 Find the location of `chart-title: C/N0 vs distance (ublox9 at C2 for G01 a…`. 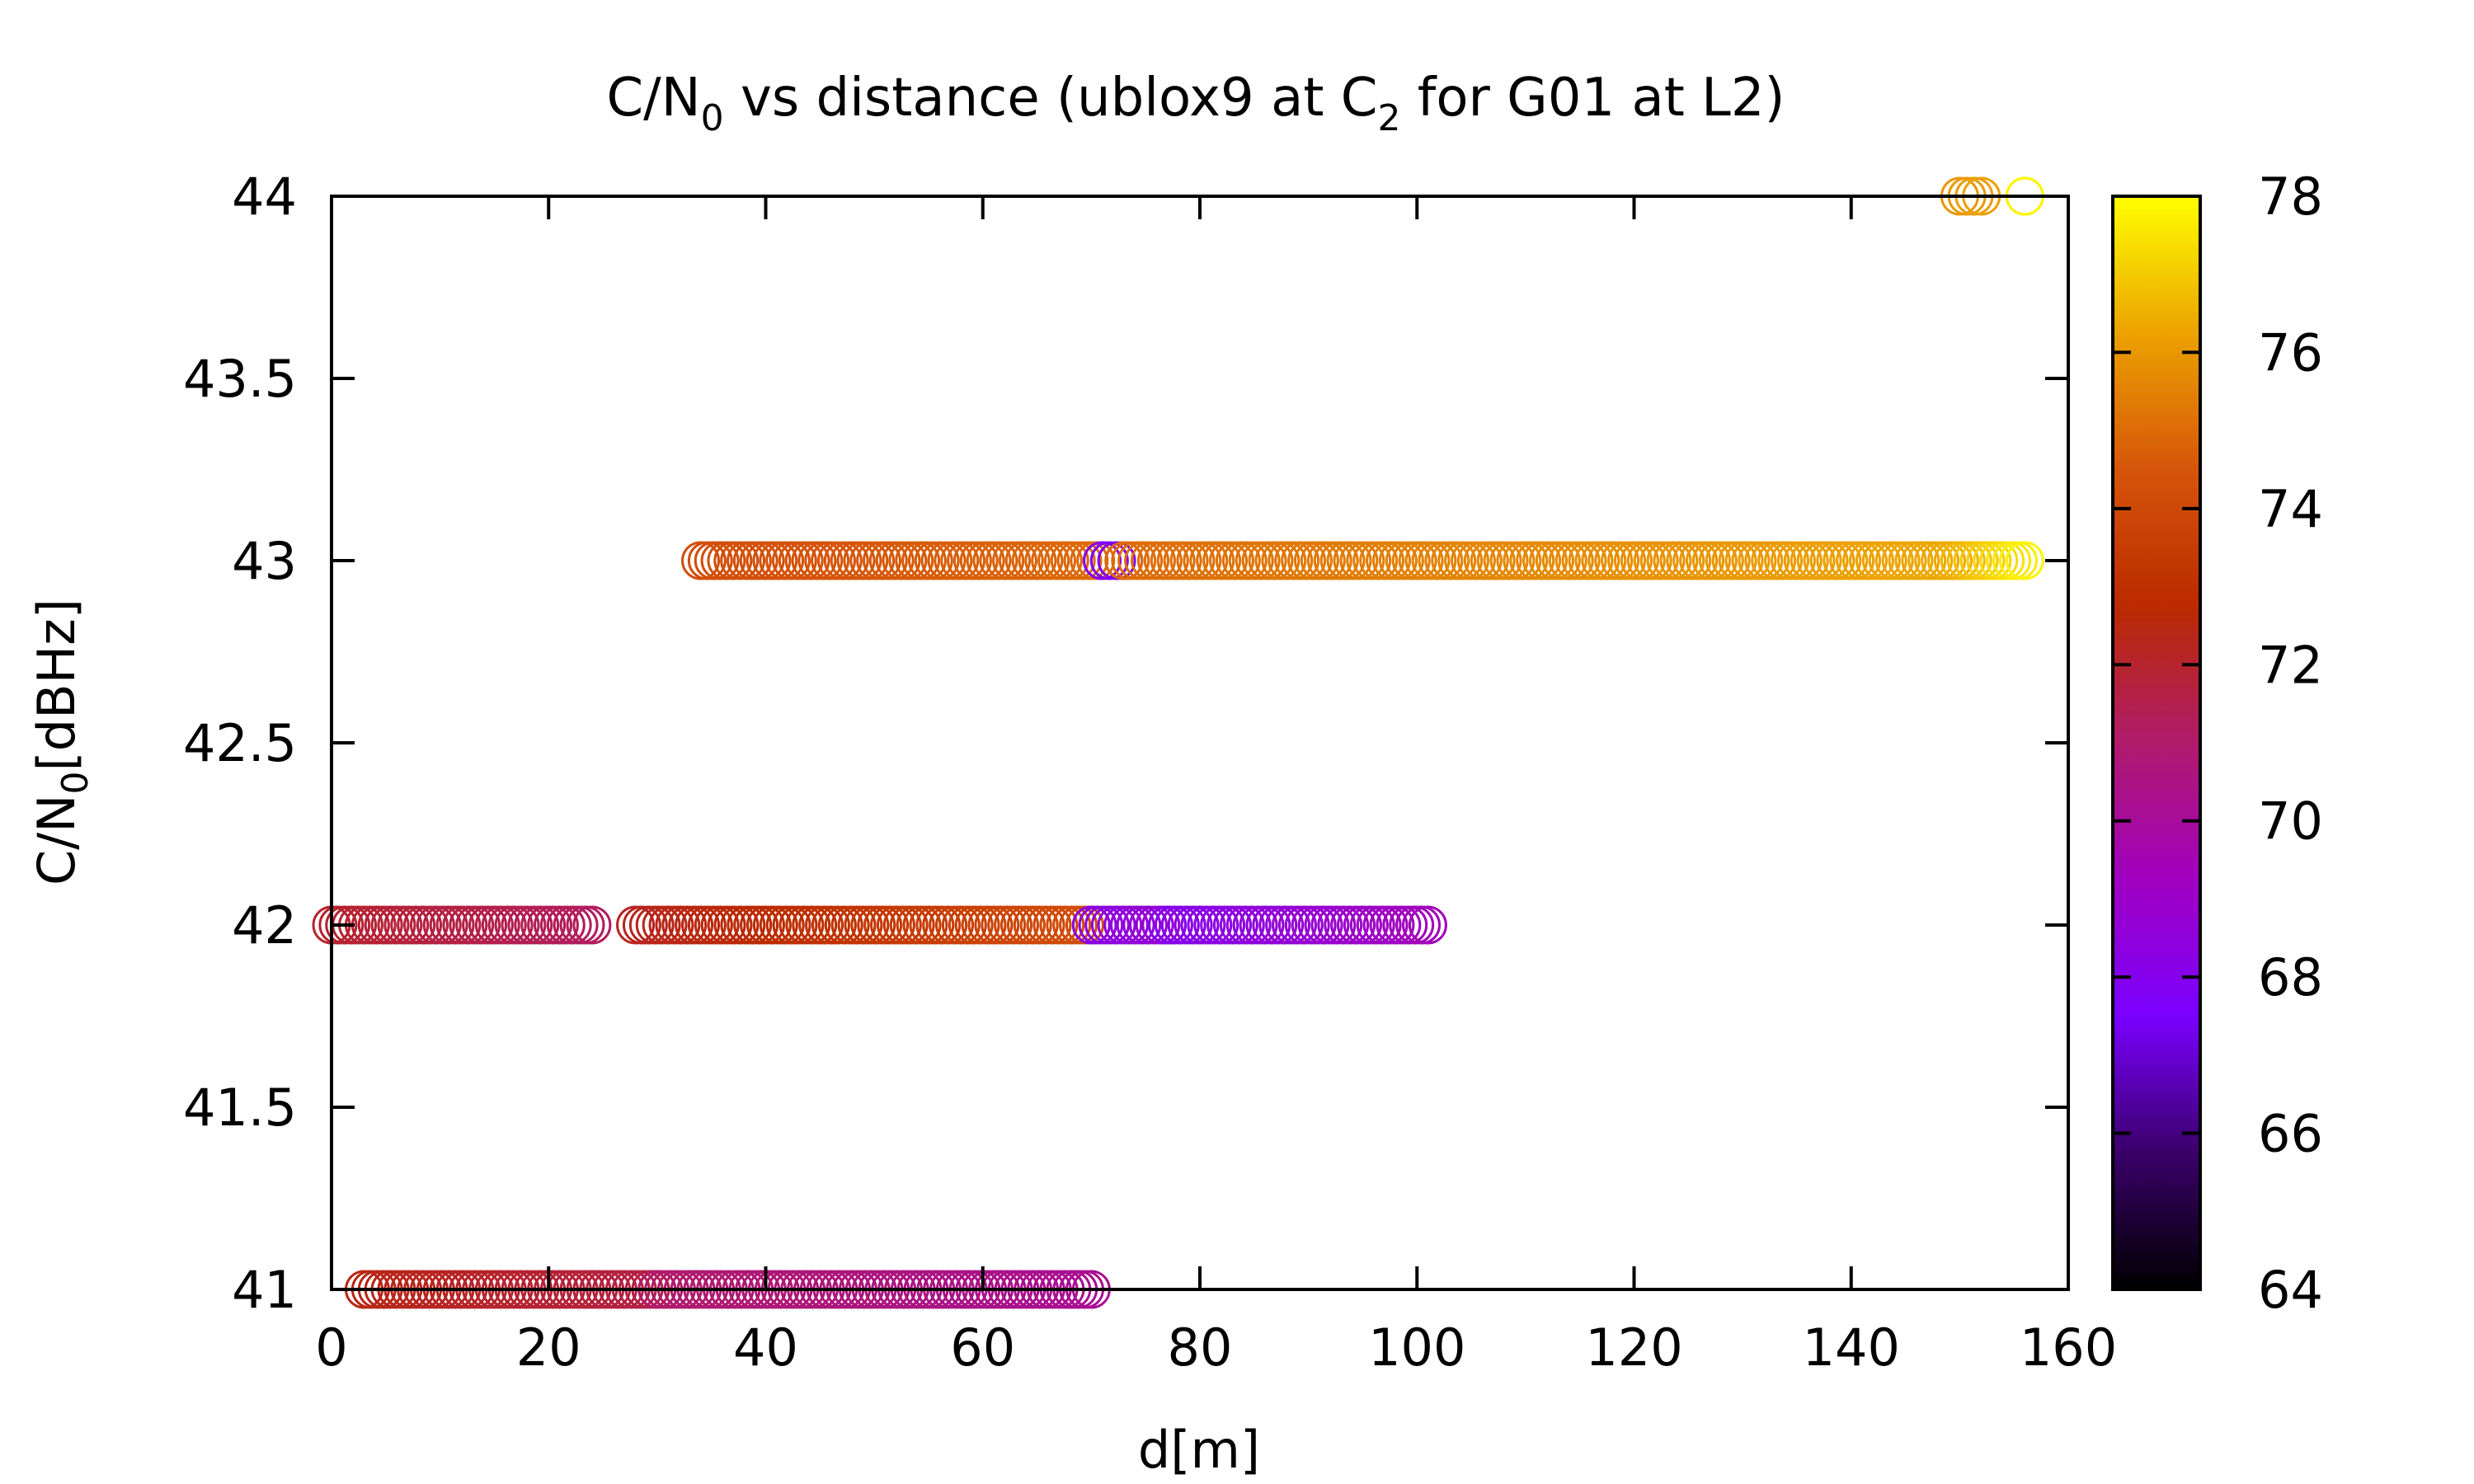

chart-title: C/N0 vs distance (ublox9 at C2 for G01 a… is located at coordinates (1195, 103).